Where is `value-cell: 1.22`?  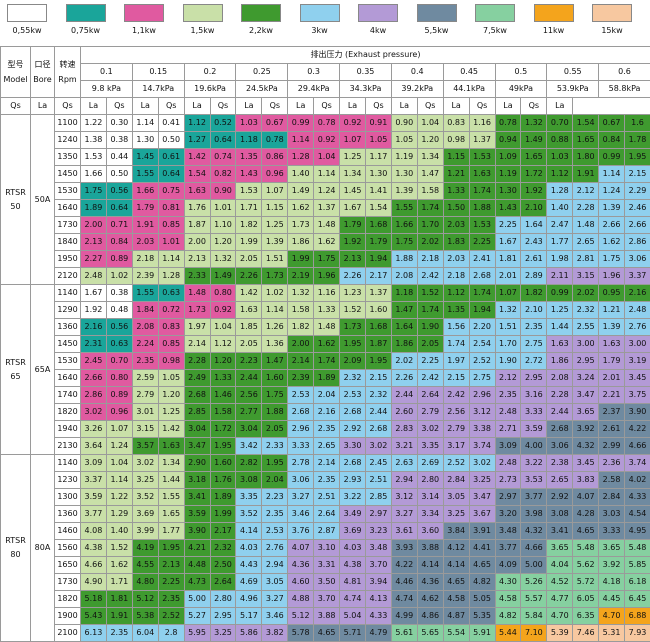
value-cell: 1.22 is located at coordinates (119, 497).